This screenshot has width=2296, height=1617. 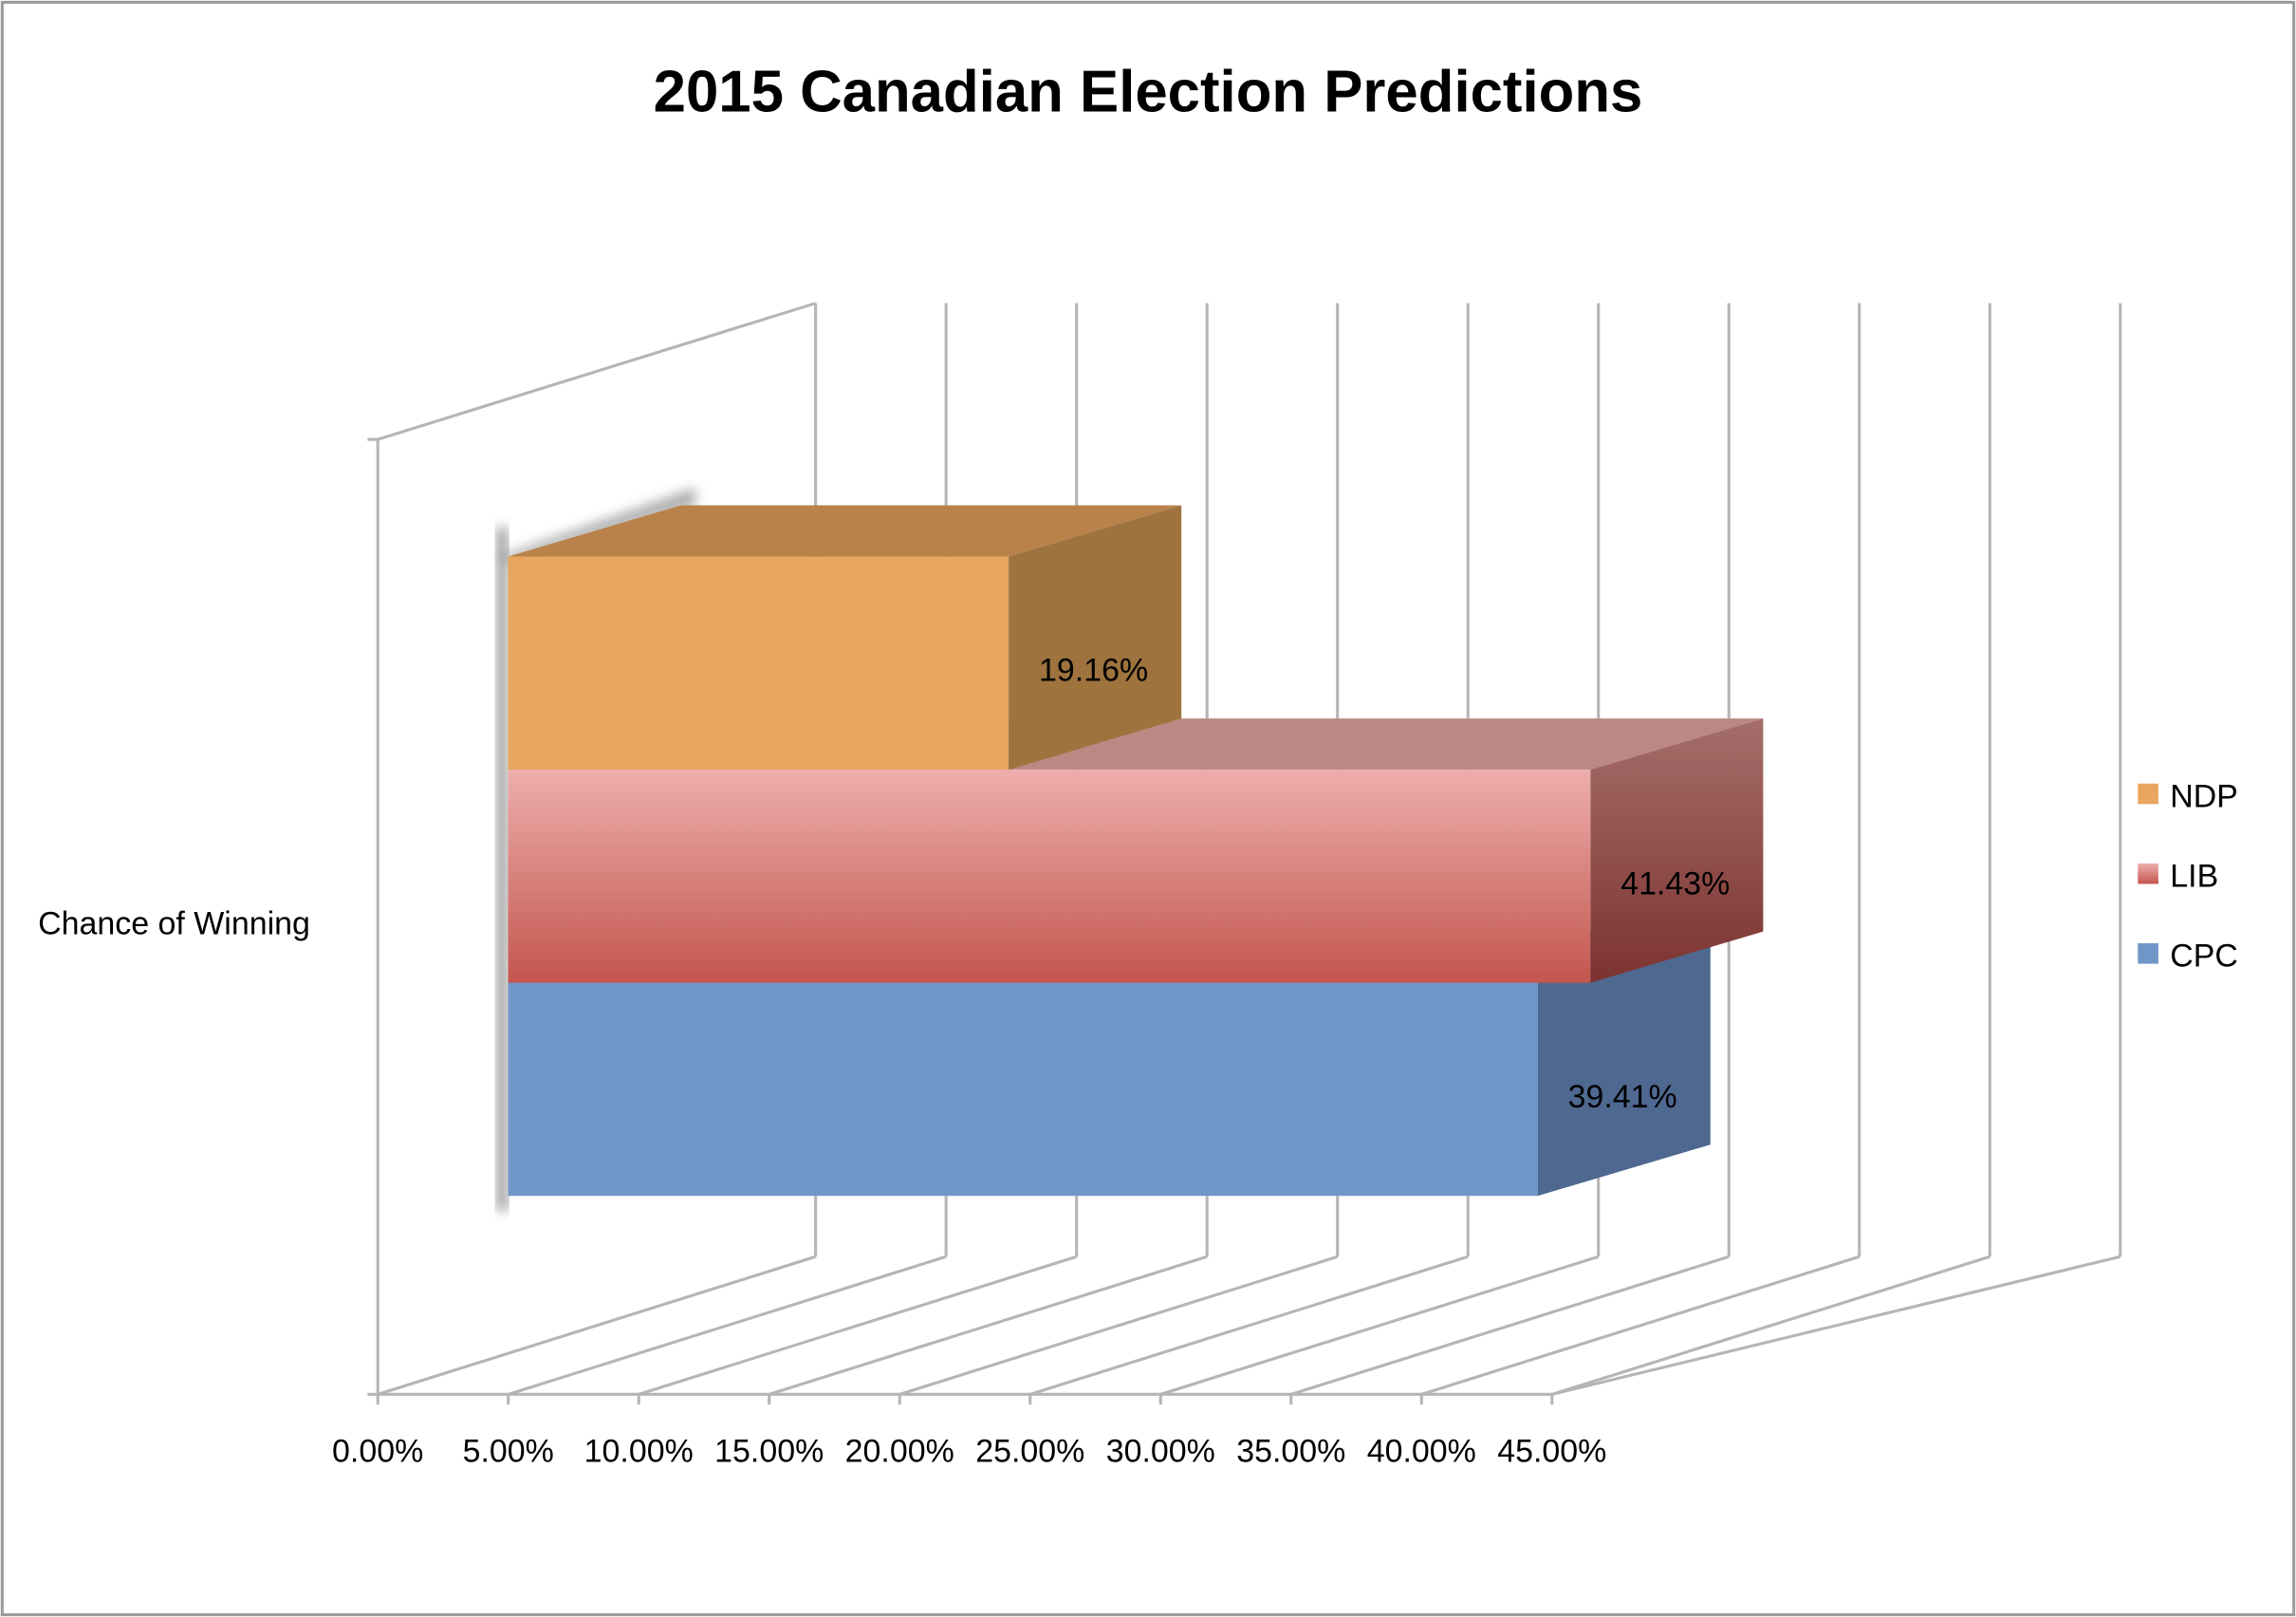 What do you see at coordinates (2194, 877) in the screenshot?
I see `legend-label-lib: LIB` at bounding box center [2194, 877].